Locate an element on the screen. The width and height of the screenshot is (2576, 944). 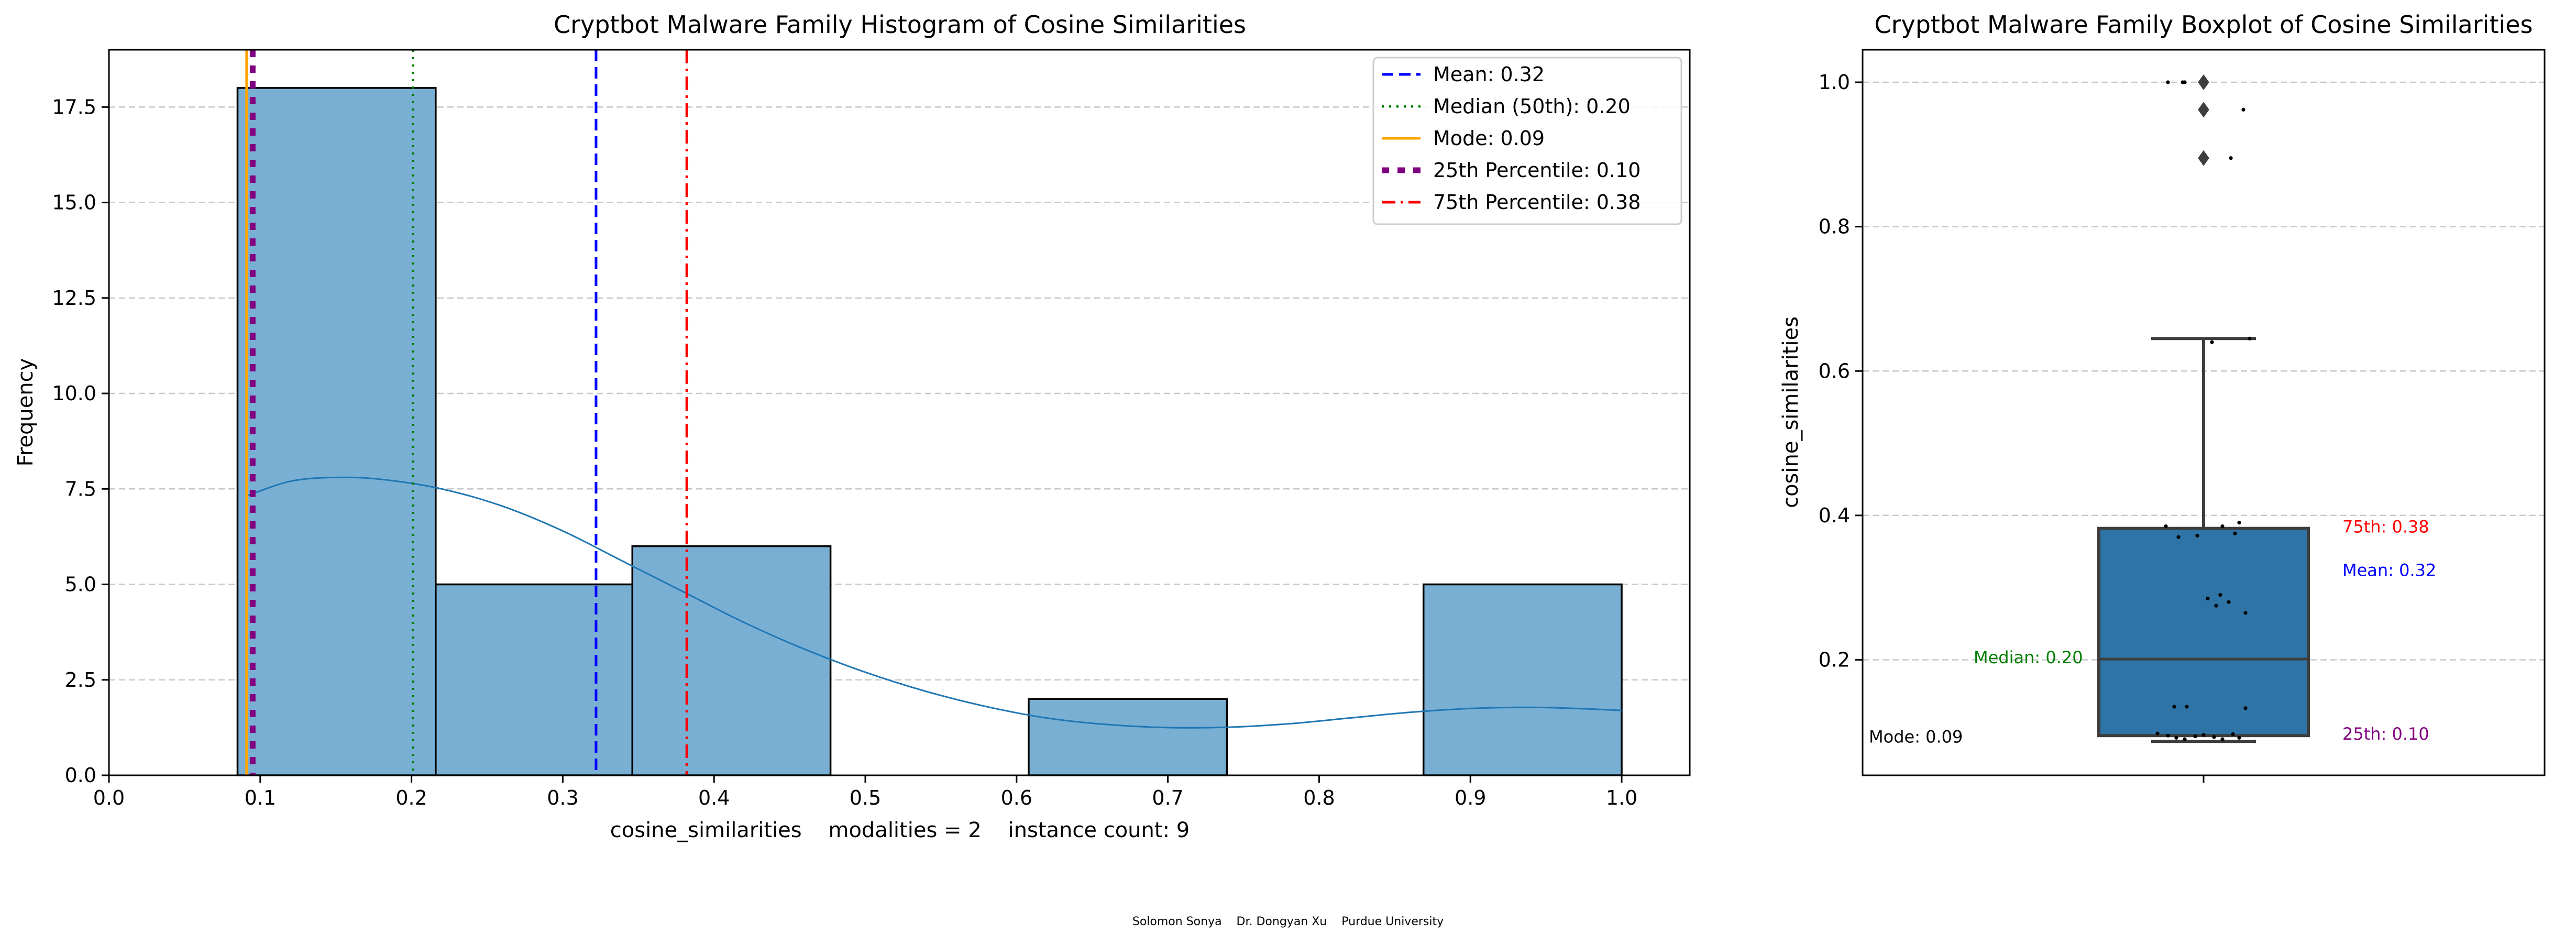
annotation-median: Median: 0.20 is located at coordinates (2028, 657).